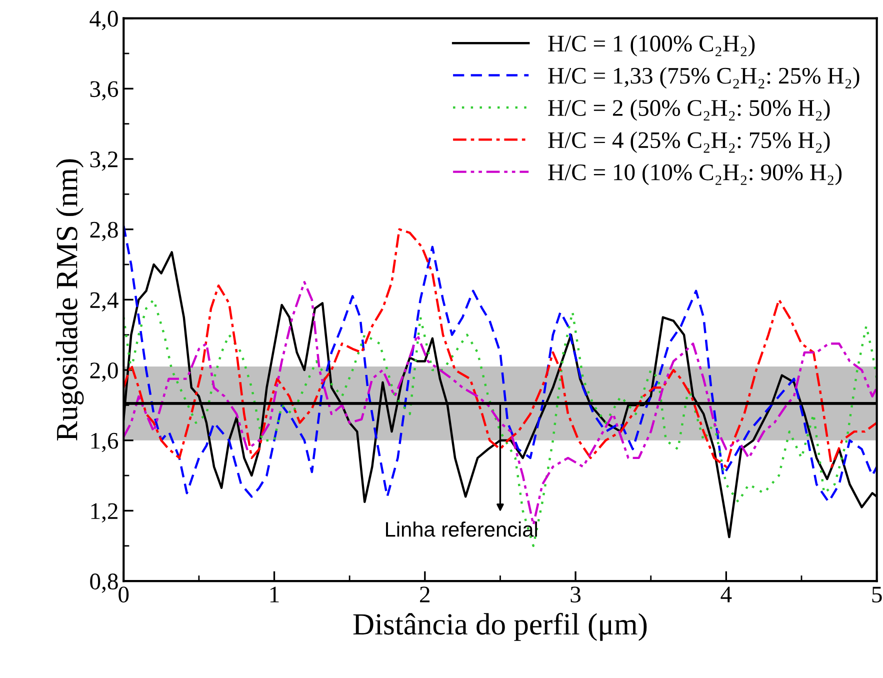 The height and width of the screenshot is (678, 883). Describe the element at coordinates (575, 594) in the screenshot. I see `x-tick-label: 3` at that location.